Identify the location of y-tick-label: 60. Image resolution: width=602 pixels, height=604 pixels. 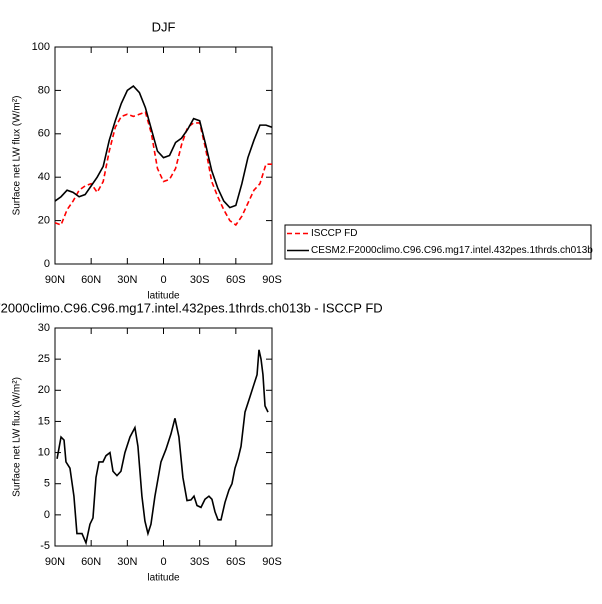
(44, 134).